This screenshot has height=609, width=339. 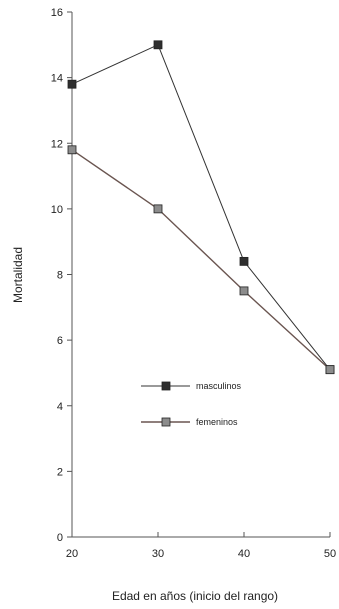 I want to click on x-tick-label: 50, so click(x=330, y=554).